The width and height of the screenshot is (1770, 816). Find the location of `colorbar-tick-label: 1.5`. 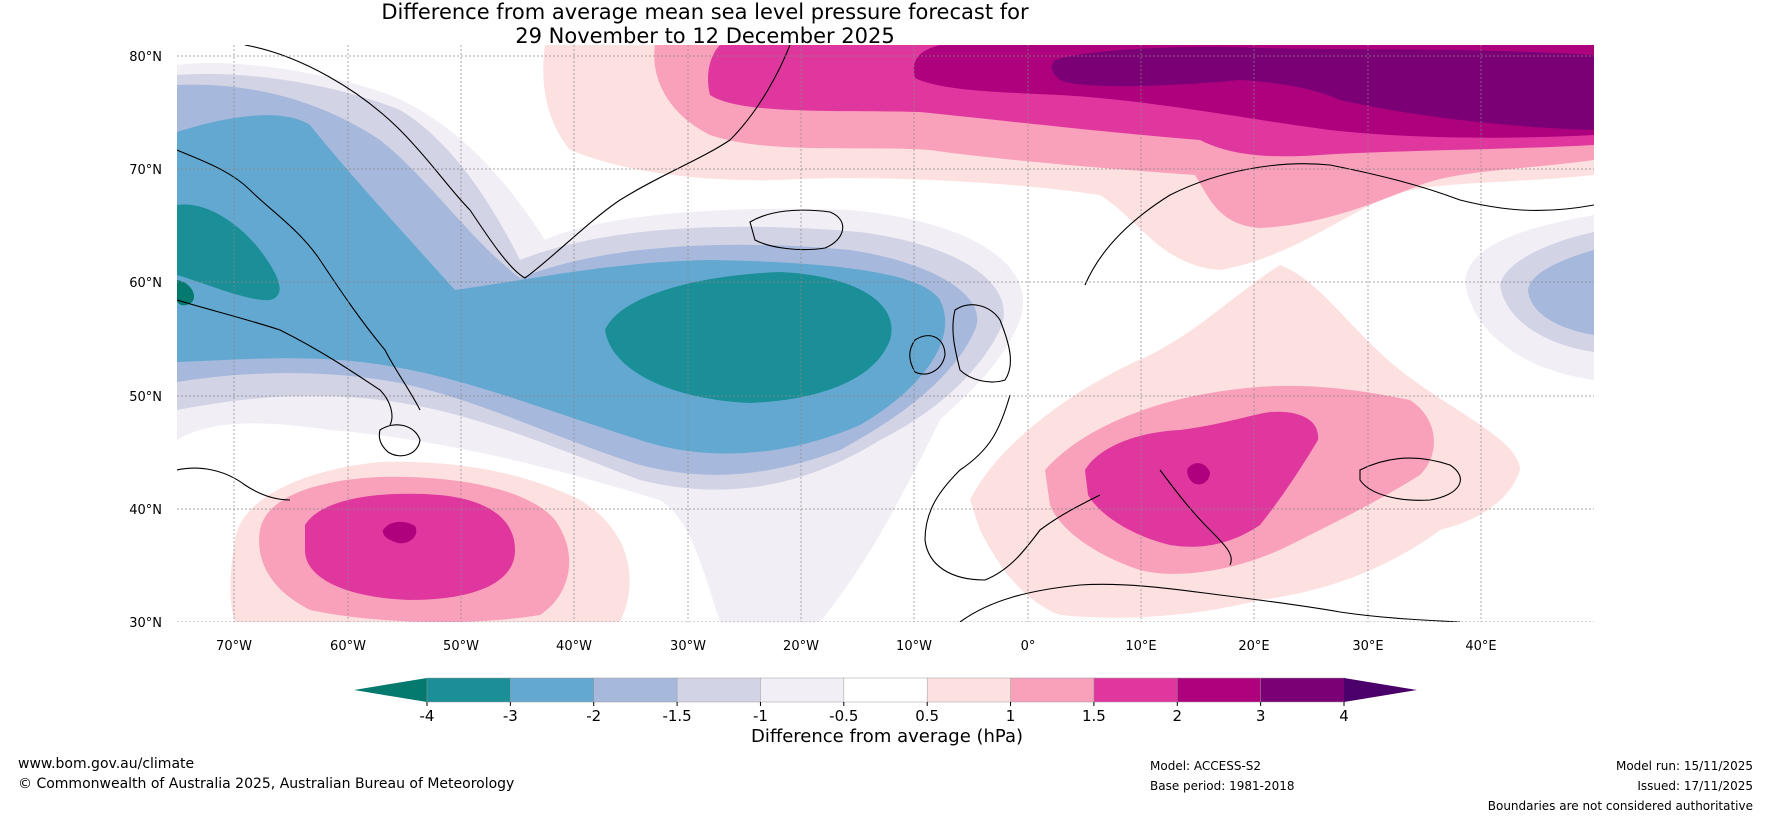

colorbar-tick-label: 1.5 is located at coordinates (1094, 716).